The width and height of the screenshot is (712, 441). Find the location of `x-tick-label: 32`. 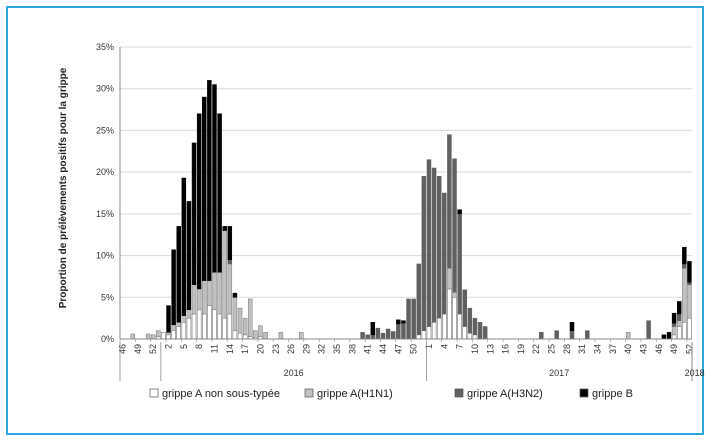

x-tick-label: 32 is located at coordinates (322, 349).